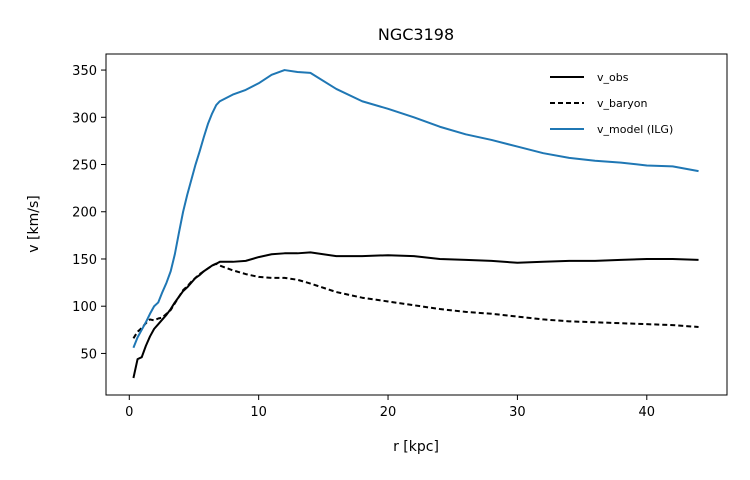  I want to click on x-axis-ticks: 0 10 20 30 40, so click(390, 407).